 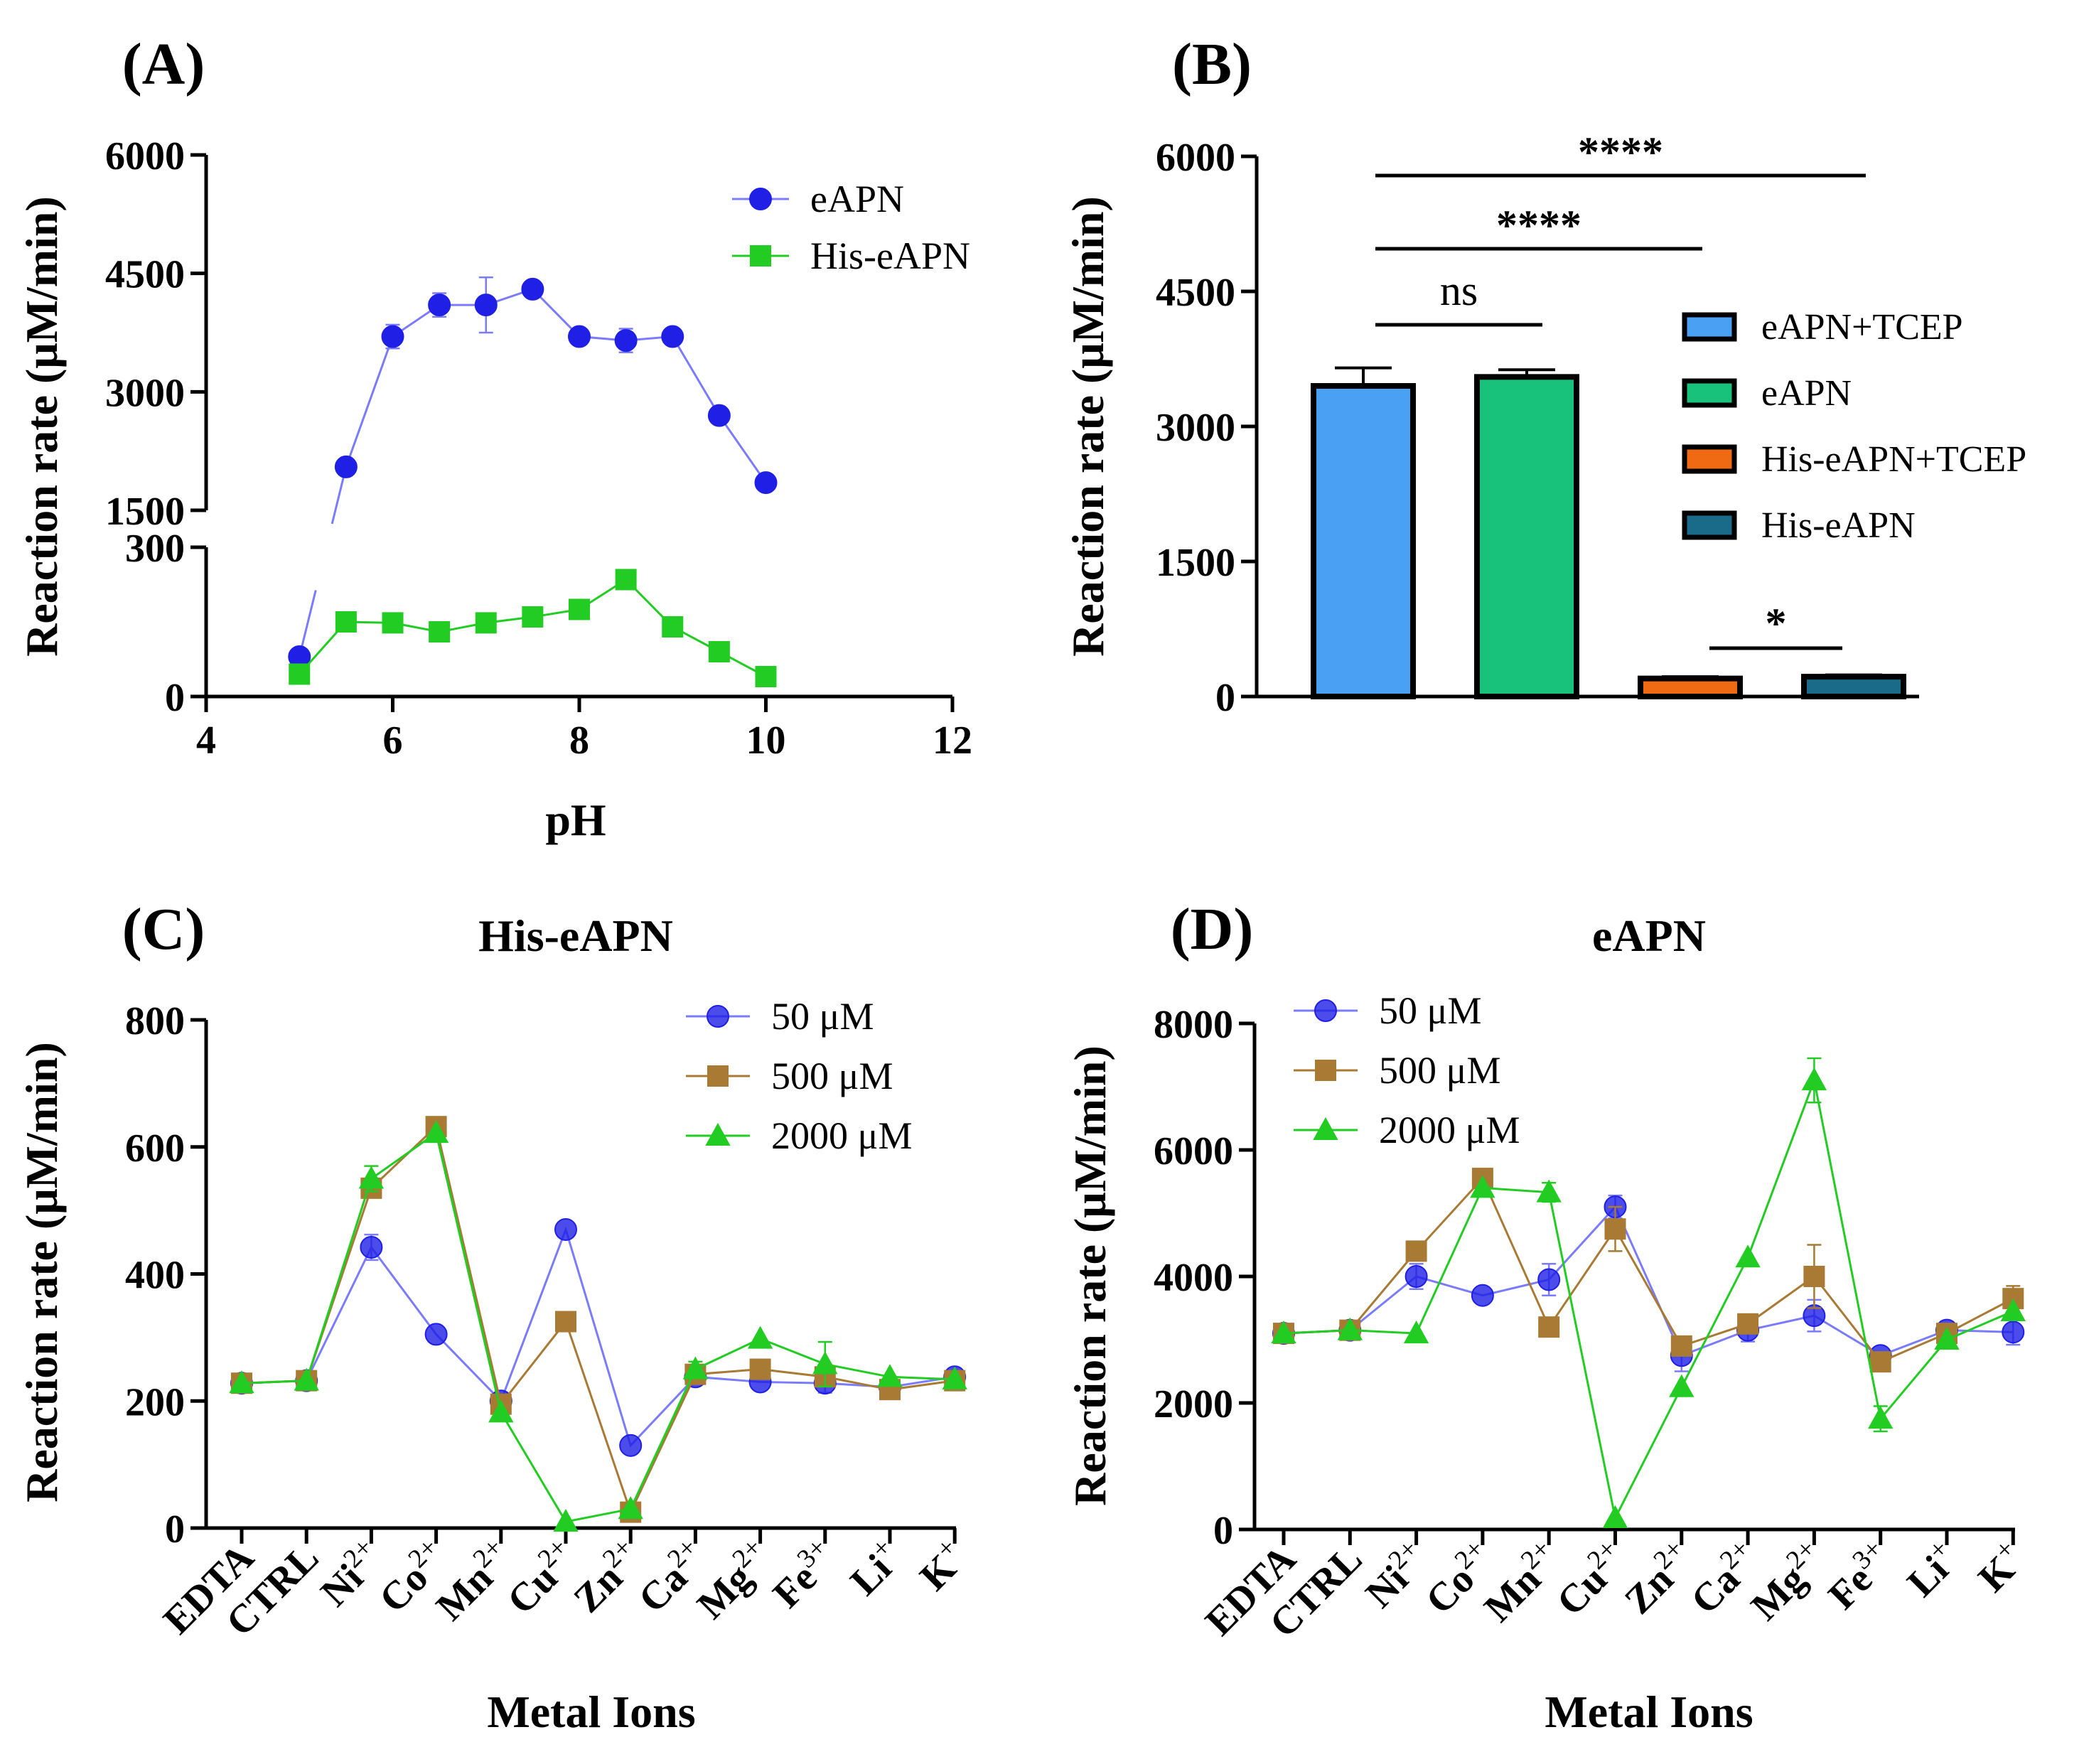 I want to click on c-legend-label: 2000 μM, so click(x=841, y=1135).